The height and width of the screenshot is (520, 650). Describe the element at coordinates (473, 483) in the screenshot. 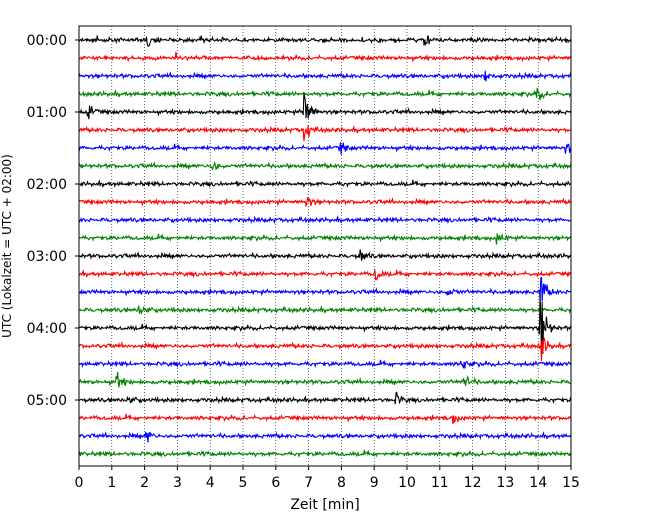

I see `x-tick-label: 12` at that location.